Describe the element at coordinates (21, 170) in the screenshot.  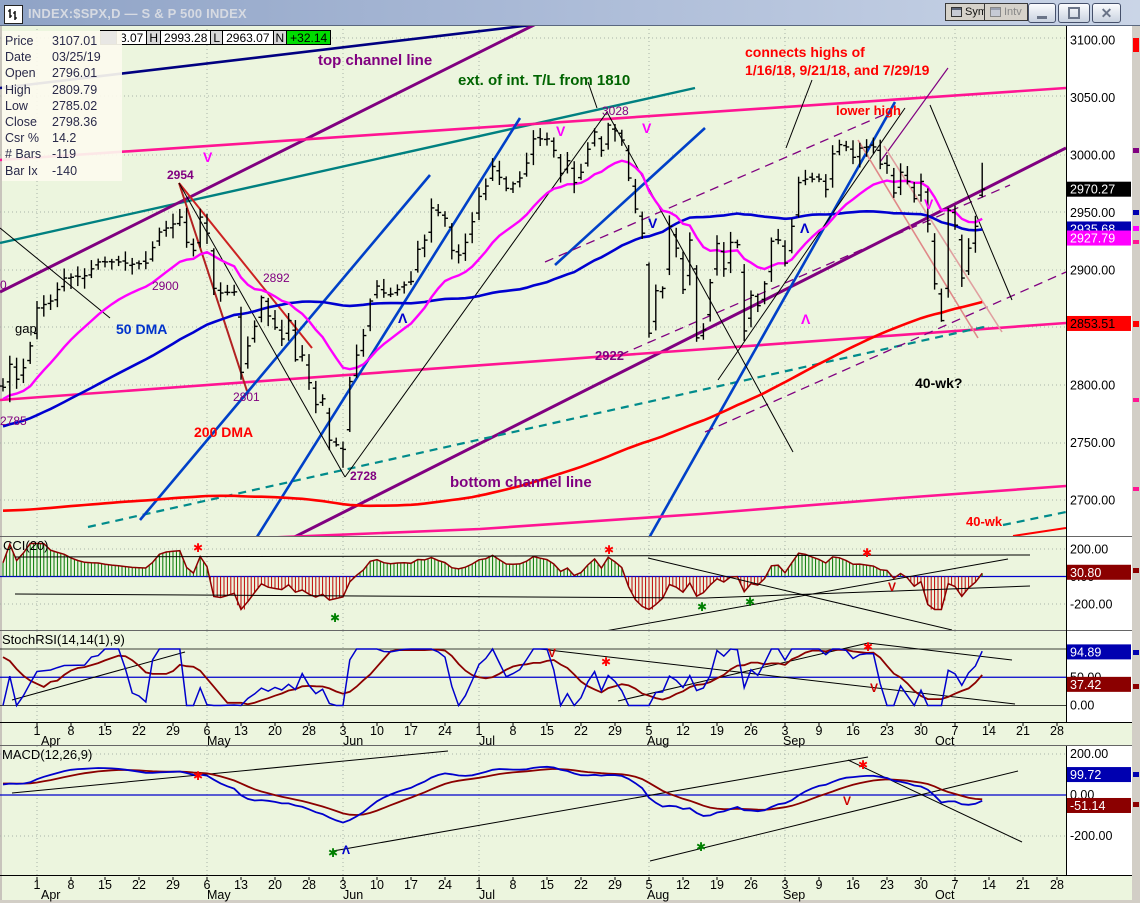
I see `info-label: Bar Ix` at that location.